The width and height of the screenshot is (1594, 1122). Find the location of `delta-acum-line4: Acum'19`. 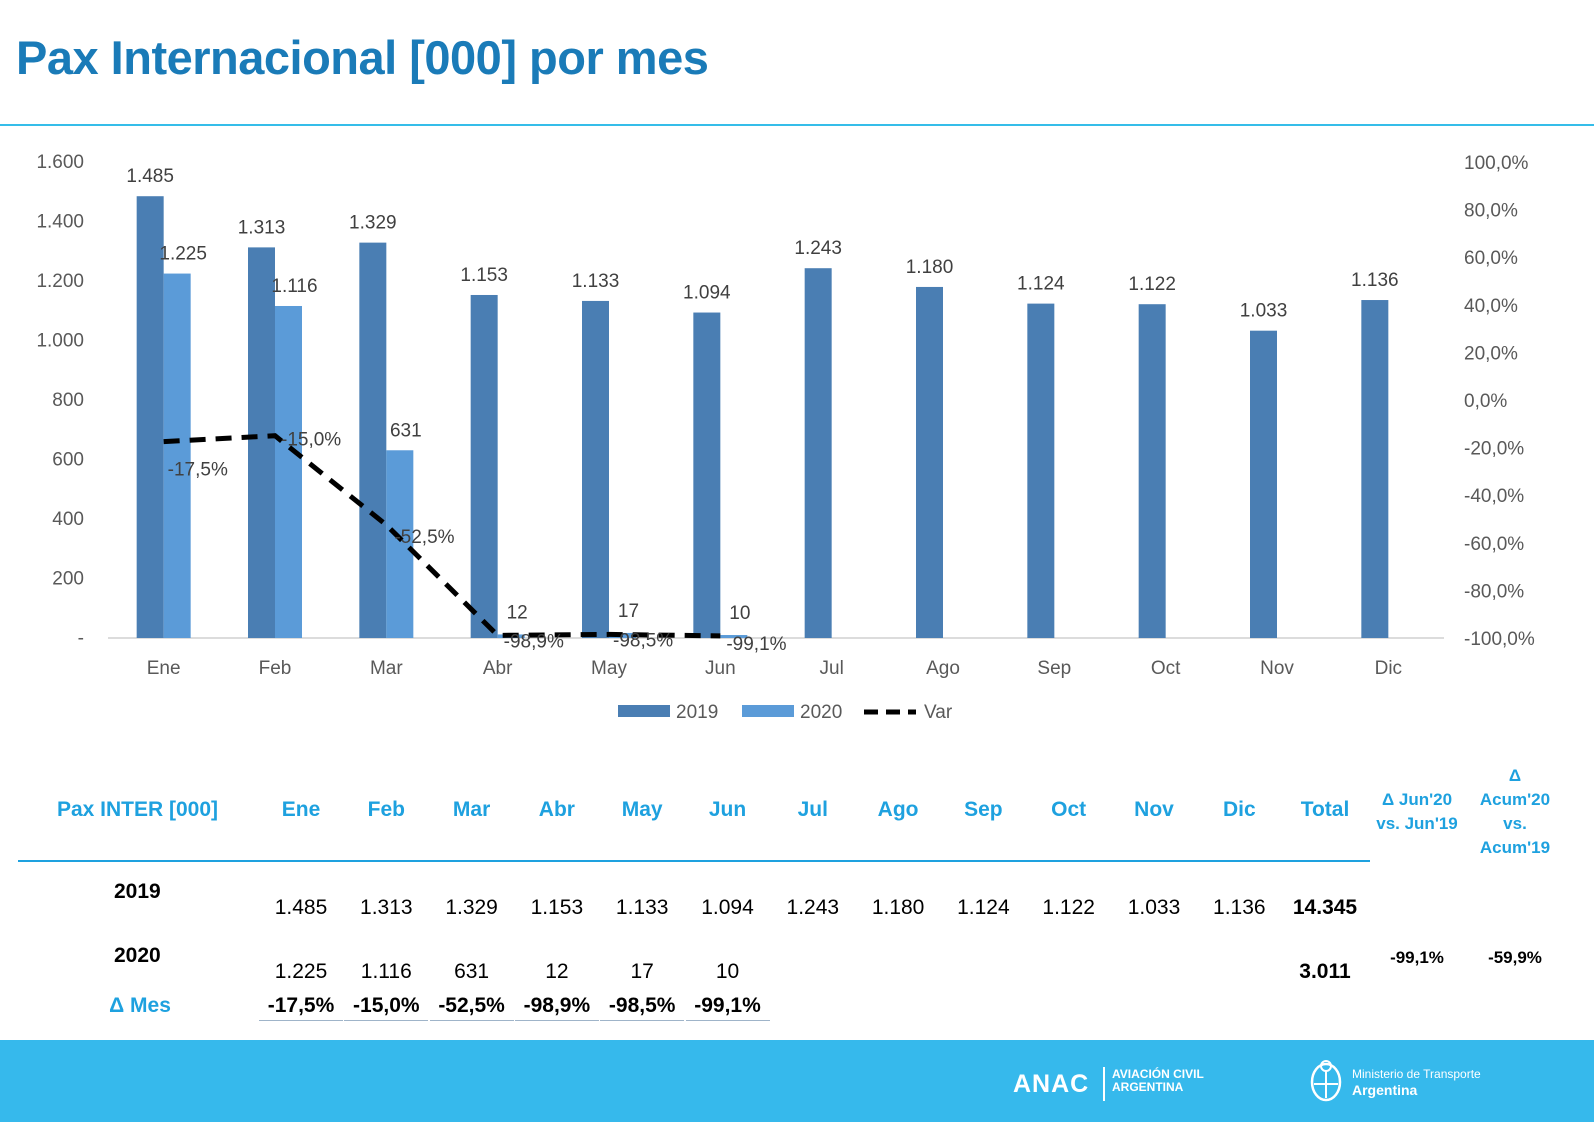

delta-acum-line4: Acum'19 is located at coordinates (1515, 847).